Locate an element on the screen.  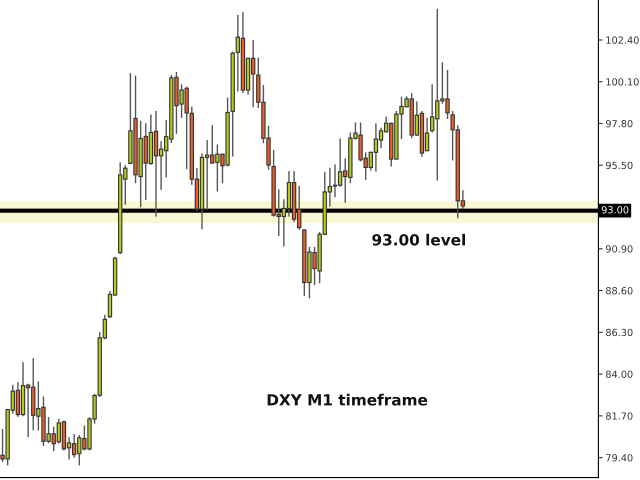
y-tick-label: 84.00 is located at coordinates (619, 374).